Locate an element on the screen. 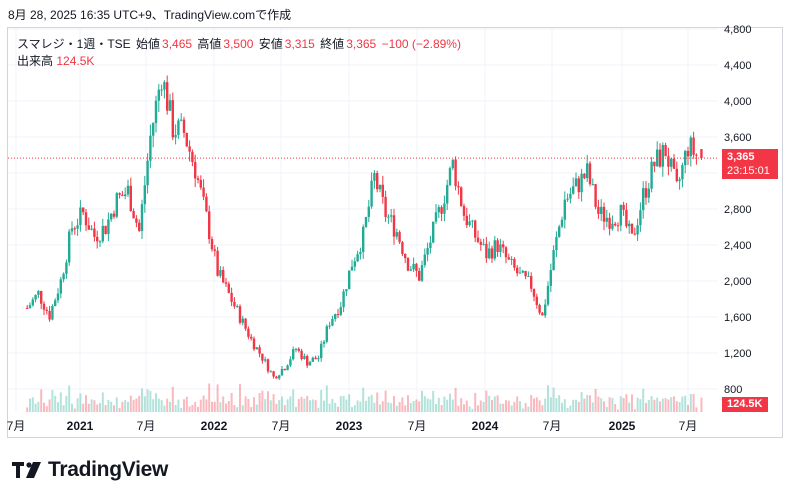  symbol-label: スマレジ・1週・TSE is located at coordinates (74, 44).